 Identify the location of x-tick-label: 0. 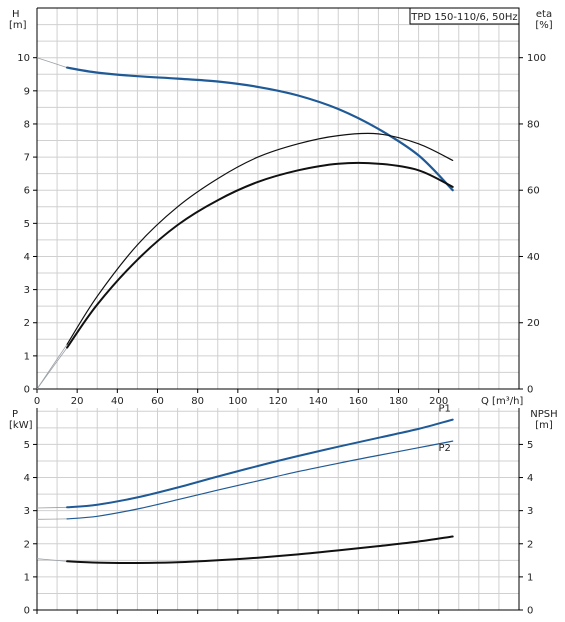
(37, 401).